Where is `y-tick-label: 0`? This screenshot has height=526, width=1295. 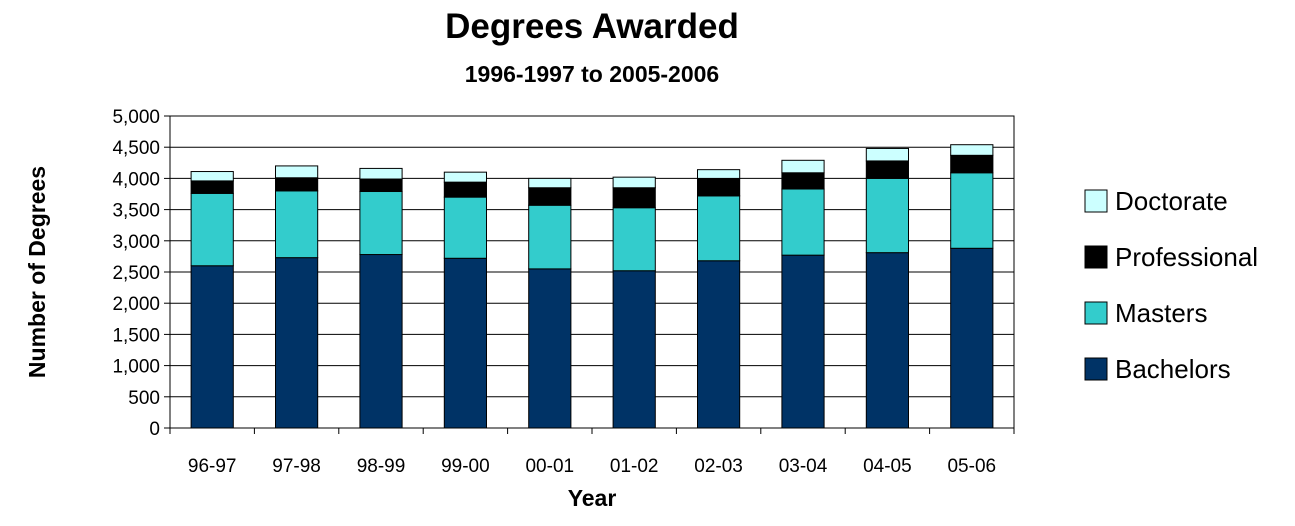 y-tick-label: 0 is located at coordinates (154, 429).